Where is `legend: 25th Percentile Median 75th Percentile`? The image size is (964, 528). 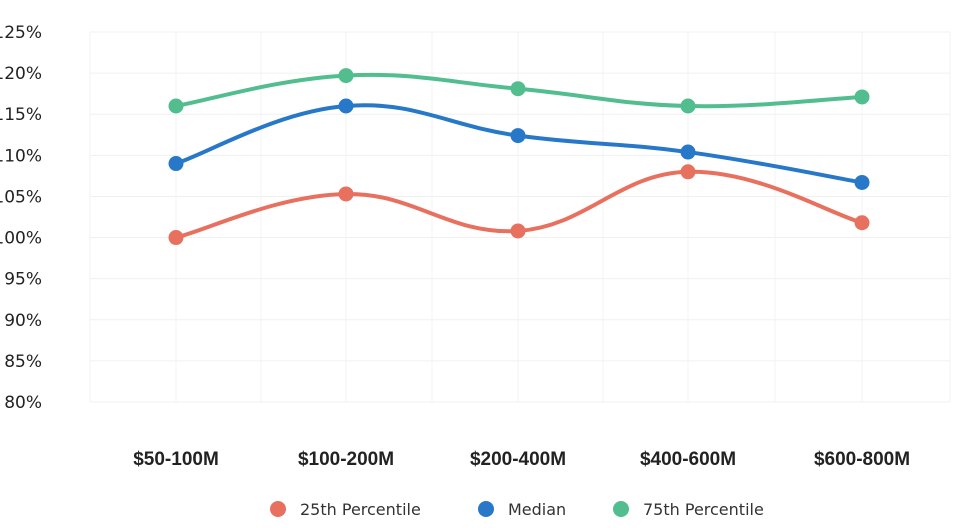 legend: 25th Percentile Median 75th Percentile is located at coordinates (517, 509).